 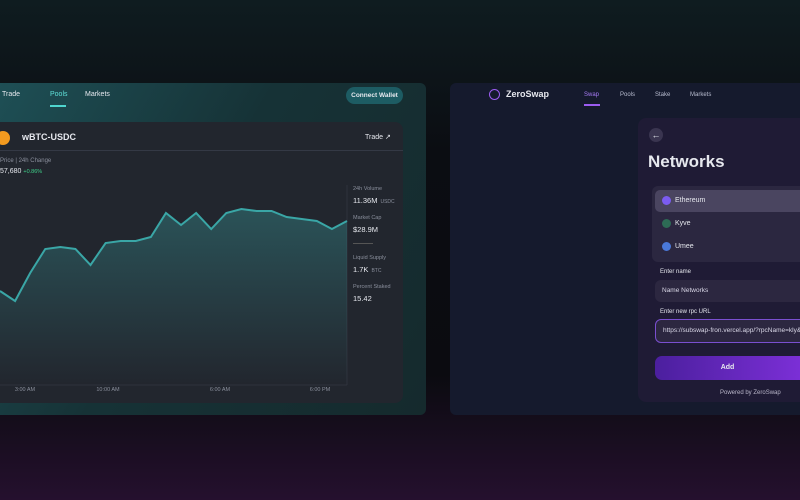 What do you see at coordinates (320, 390) in the screenshot?
I see `x-tick-label: 6:00 PM` at bounding box center [320, 390].